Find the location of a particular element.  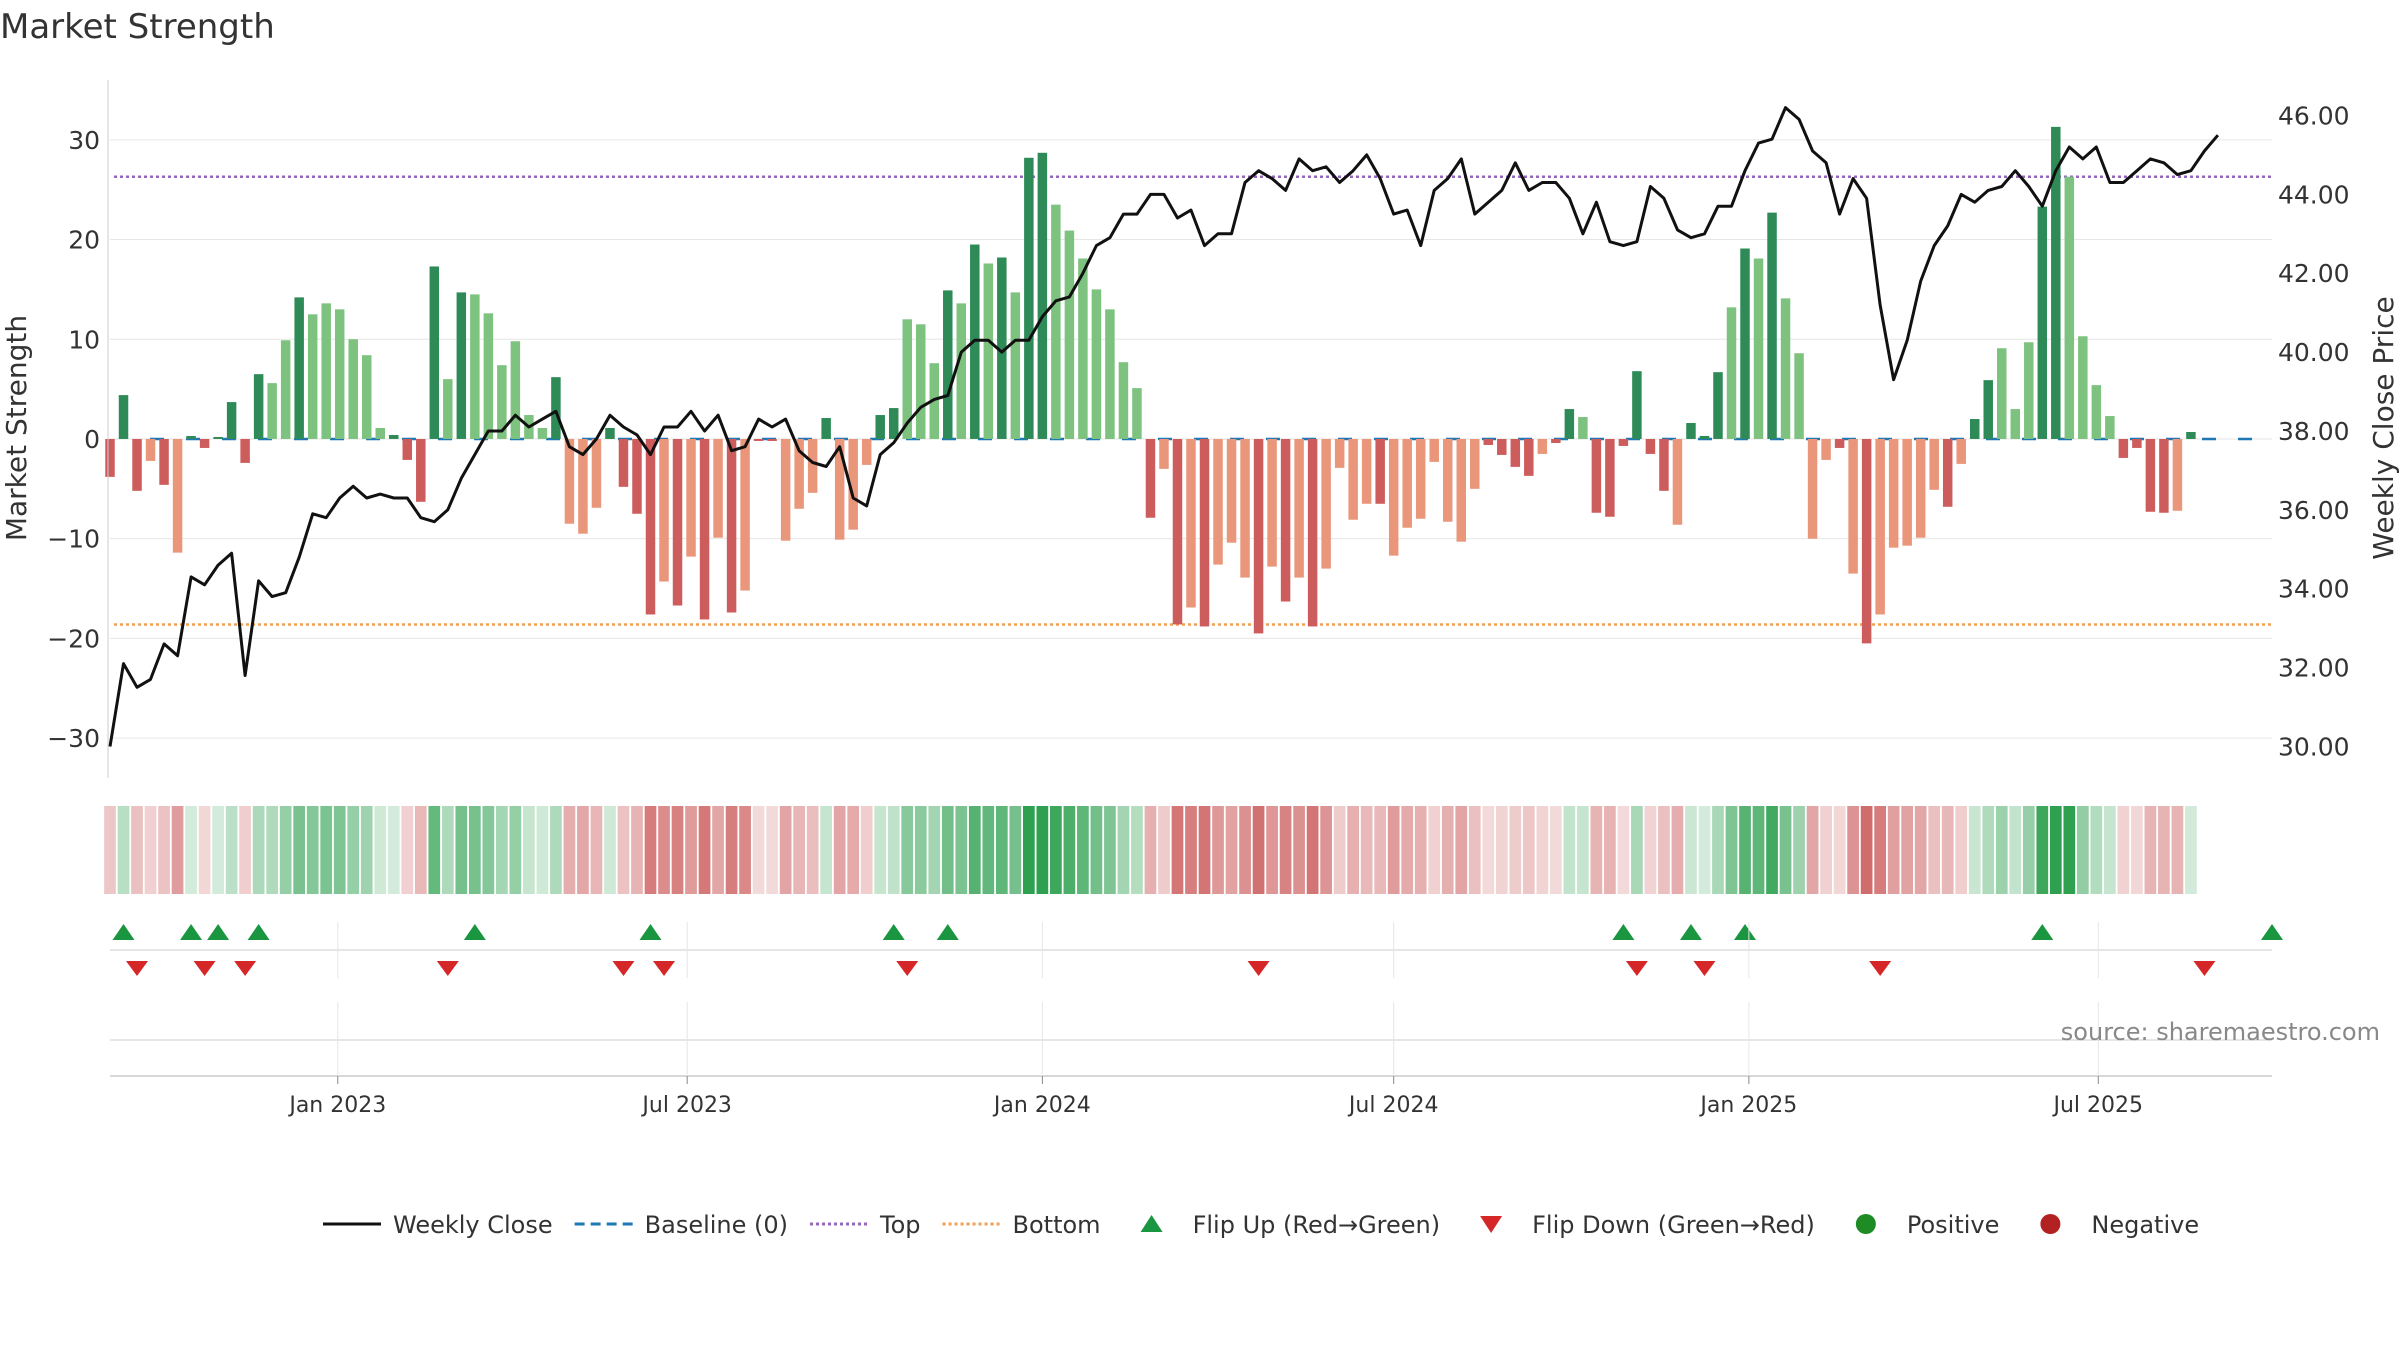

y-tick-label: 20 is located at coordinates (84, 240).